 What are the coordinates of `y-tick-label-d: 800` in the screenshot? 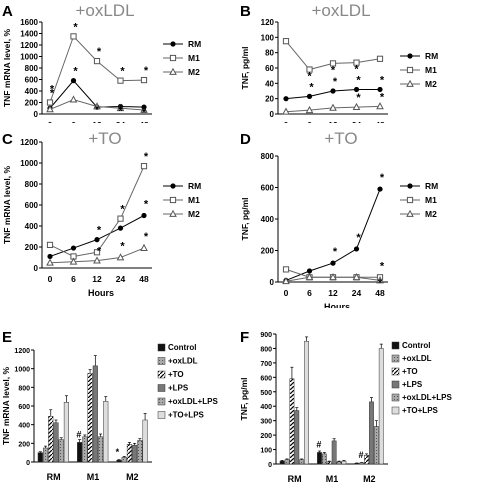 It's located at (268, 156).